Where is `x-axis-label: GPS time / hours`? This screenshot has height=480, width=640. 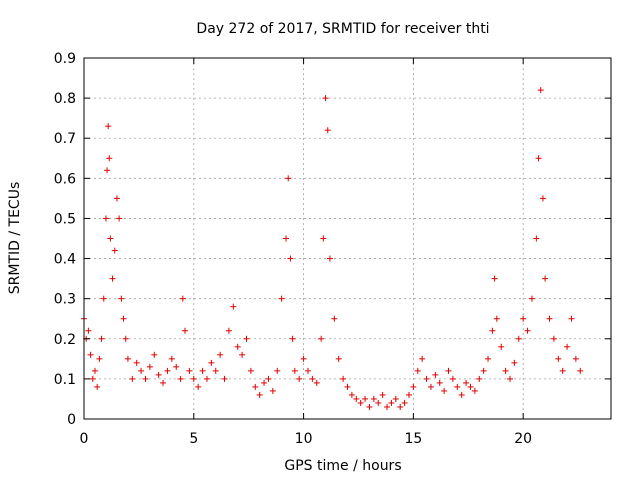
x-axis-label: GPS time / hours is located at coordinates (342, 466).